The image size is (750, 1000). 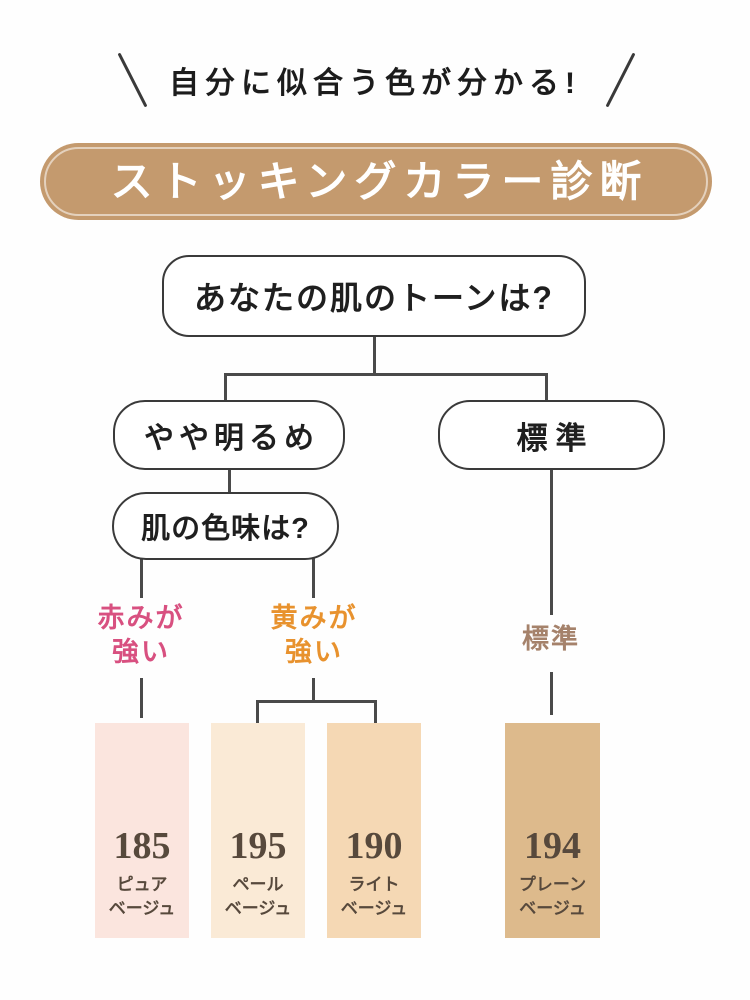 What do you see at coordinates (379, 181) in the screenshot?
I see `banner-title: ストッキングカラー診断` at bounding box center [379, 181].